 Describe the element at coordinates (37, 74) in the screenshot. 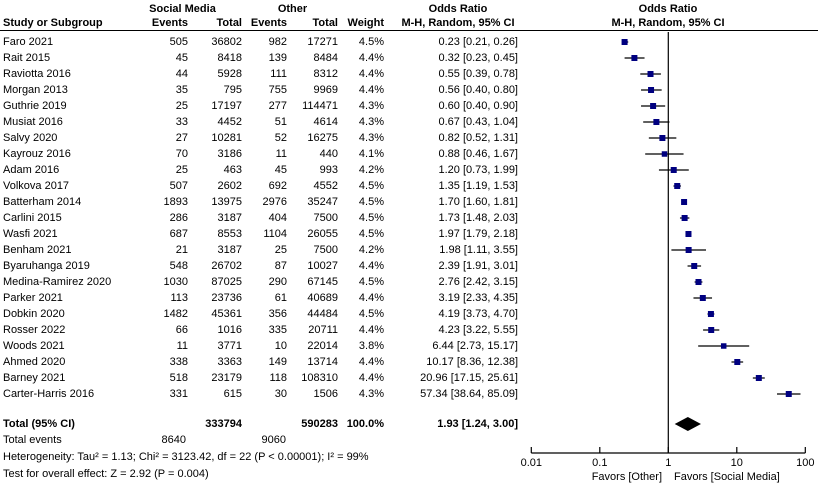

I see `study-name: Raviotta 2016` at that location.